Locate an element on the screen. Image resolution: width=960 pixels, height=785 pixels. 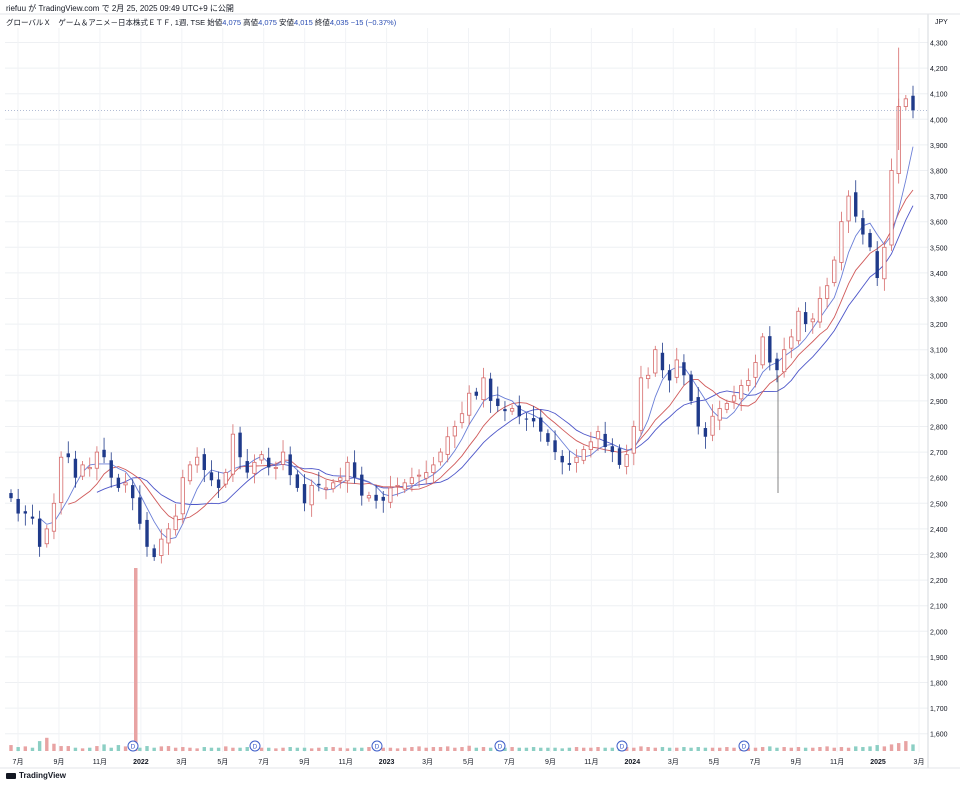
dividend-marker-label: D is located at coordinates (255, 747).